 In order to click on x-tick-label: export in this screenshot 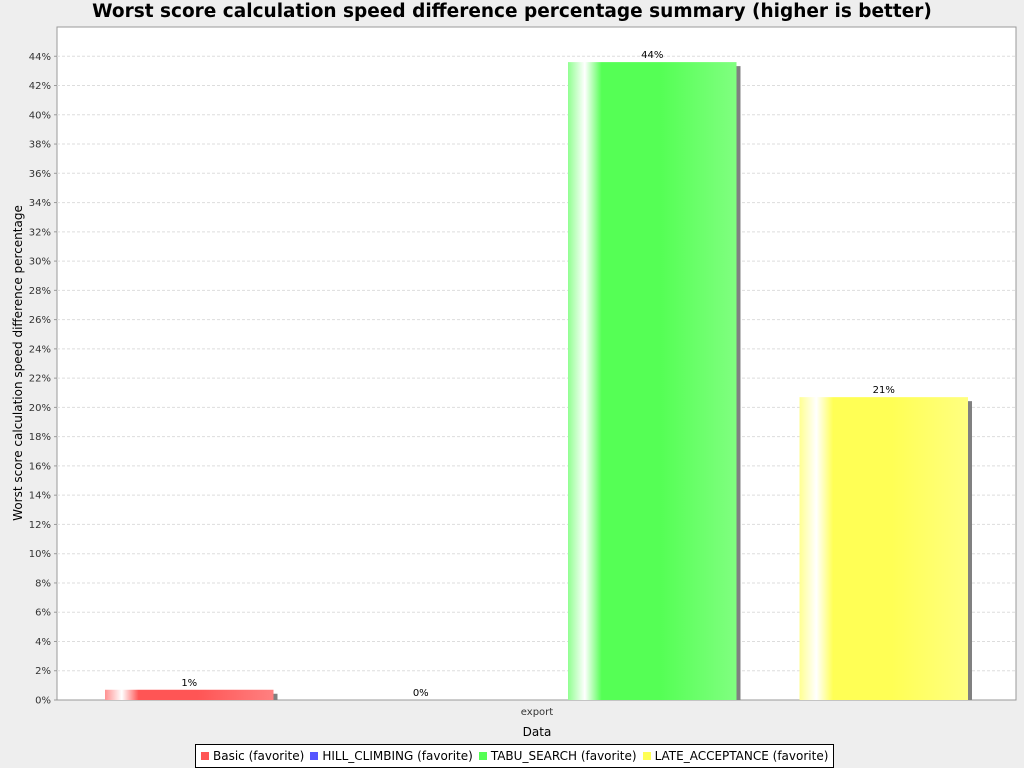, I will do `click(537, 712)`.